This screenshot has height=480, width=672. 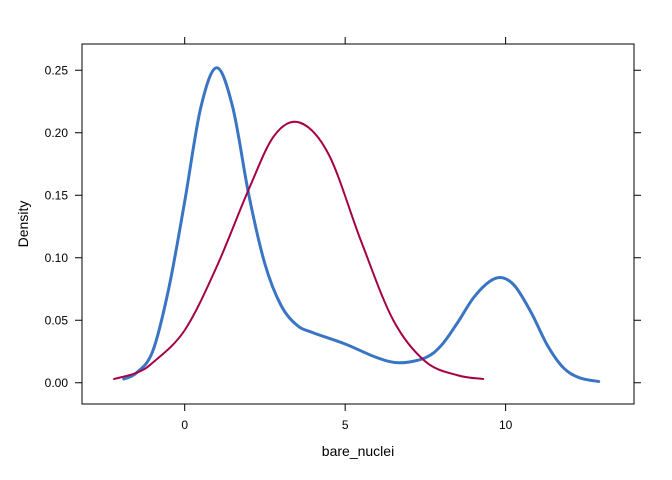 I want to click on y-tick-label: 0.20, so click(x=57, y=133).